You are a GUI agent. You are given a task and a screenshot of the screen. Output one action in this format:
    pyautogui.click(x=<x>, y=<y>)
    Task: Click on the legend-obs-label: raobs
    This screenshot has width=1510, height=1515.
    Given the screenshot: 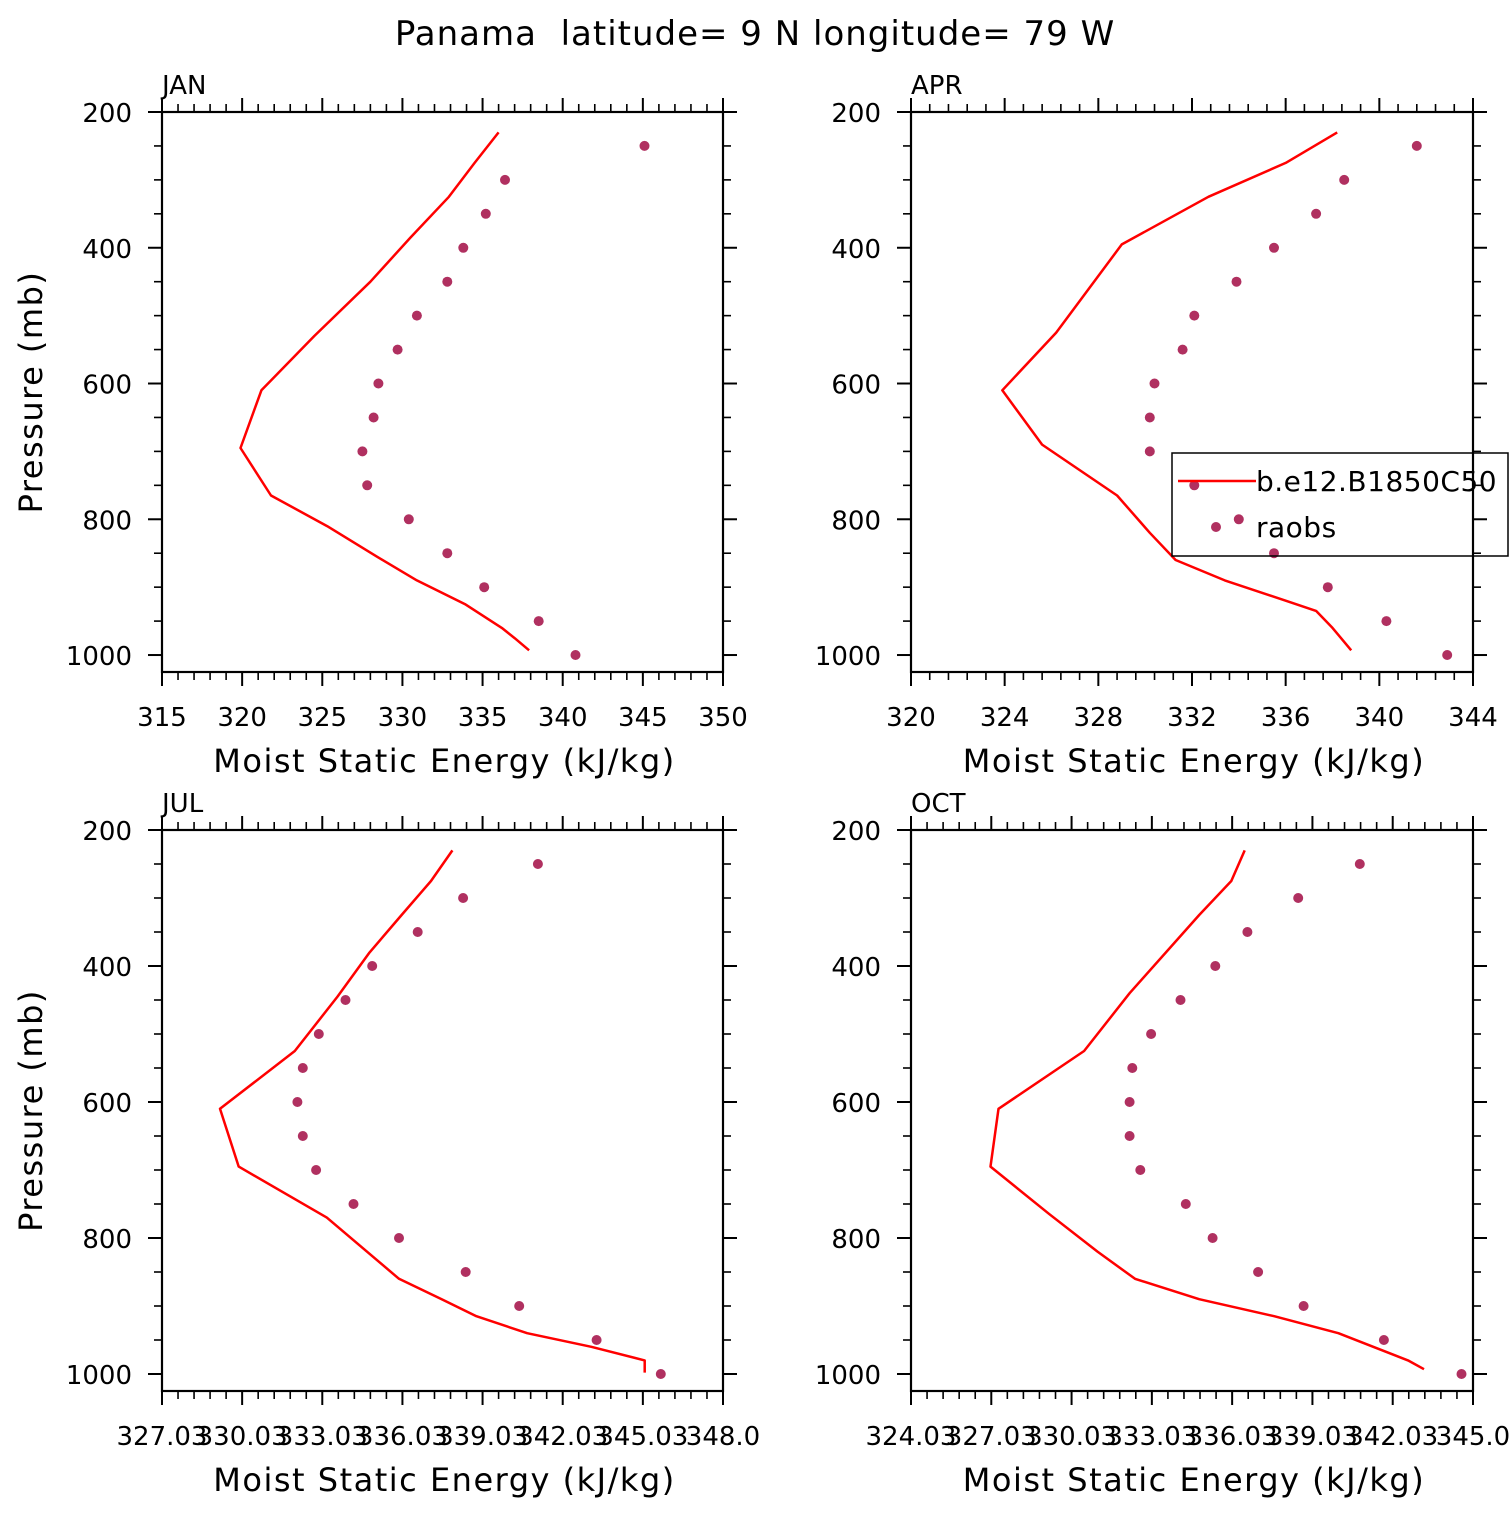 What is the action you would take?
    pyautogui.click(x=1296, y=527)
    